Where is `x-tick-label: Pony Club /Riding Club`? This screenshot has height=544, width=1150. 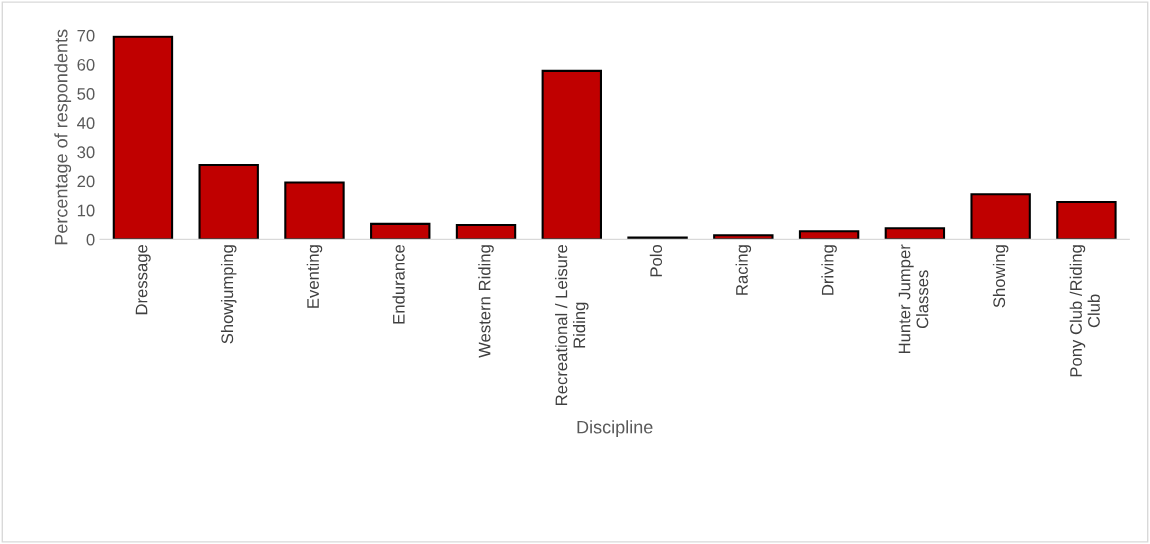
x-tick-label: Pony Club /Riding Club is located at coordinates (1084, 311).